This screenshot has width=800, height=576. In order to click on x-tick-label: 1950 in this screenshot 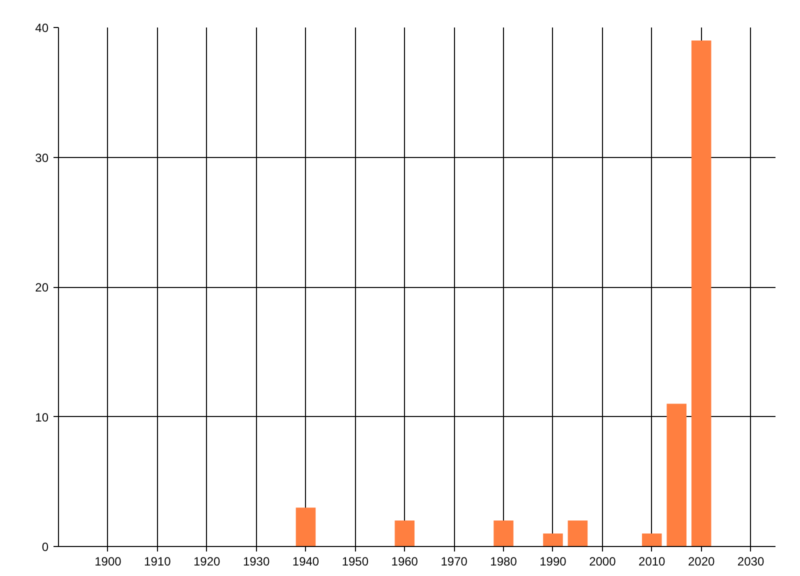, I will do `click(355, 561)`.